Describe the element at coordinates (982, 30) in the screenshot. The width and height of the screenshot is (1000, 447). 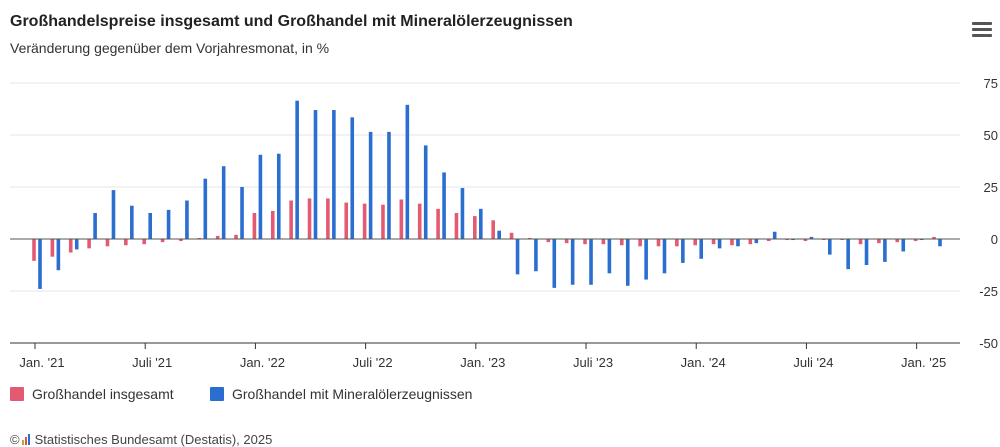
I see `hamburger-menu-icon` at that location.